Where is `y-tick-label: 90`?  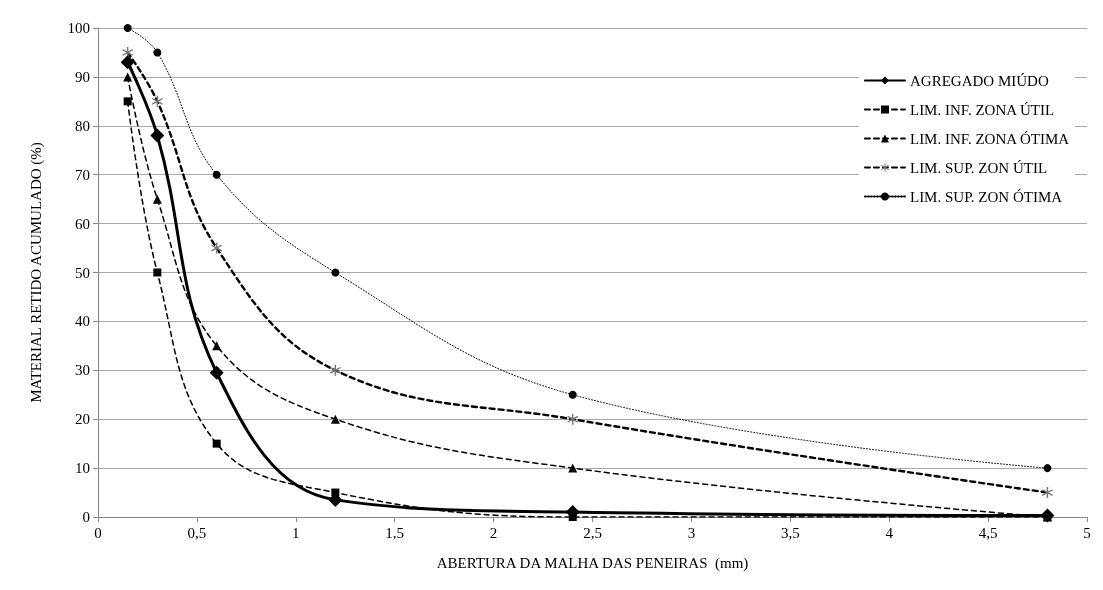 y-tick-label: 90 is located at coordinates (82, 76).